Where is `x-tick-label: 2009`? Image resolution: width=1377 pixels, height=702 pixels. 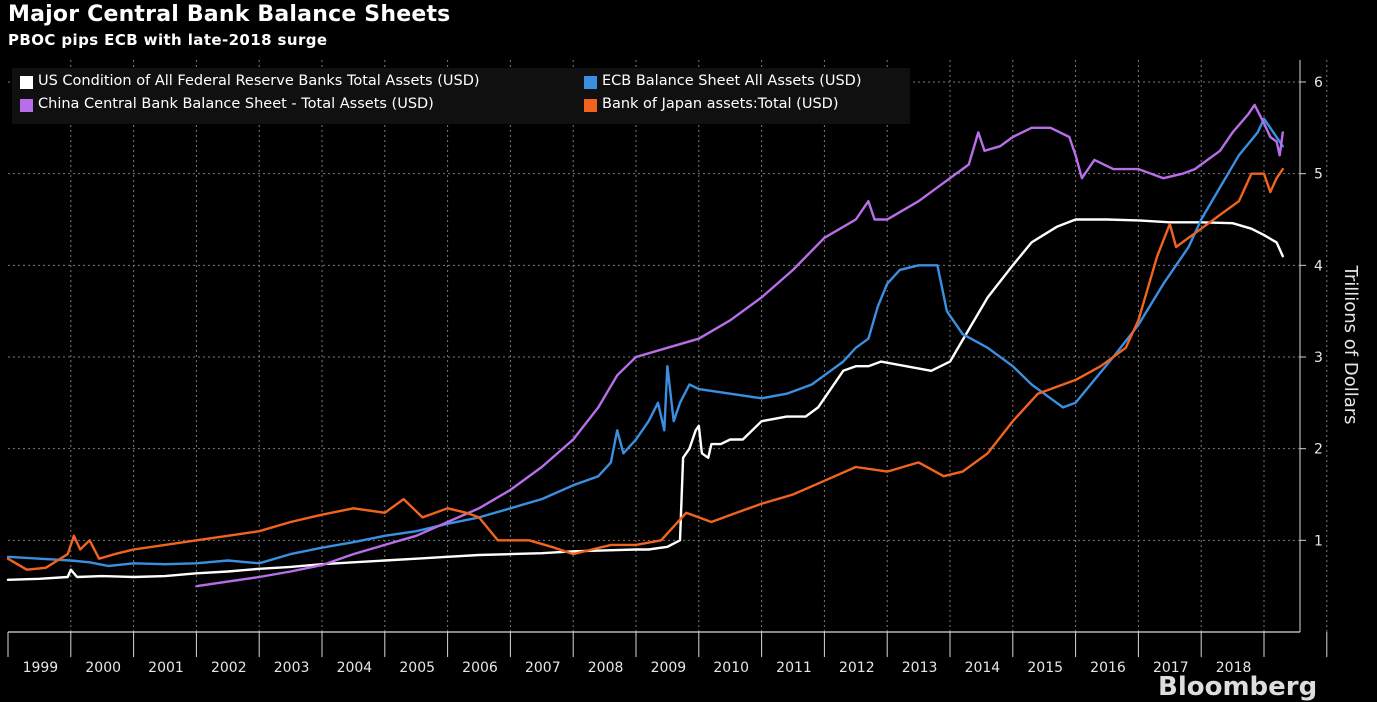 x-tick-label: 2009 is located at coordinates (669, 668).